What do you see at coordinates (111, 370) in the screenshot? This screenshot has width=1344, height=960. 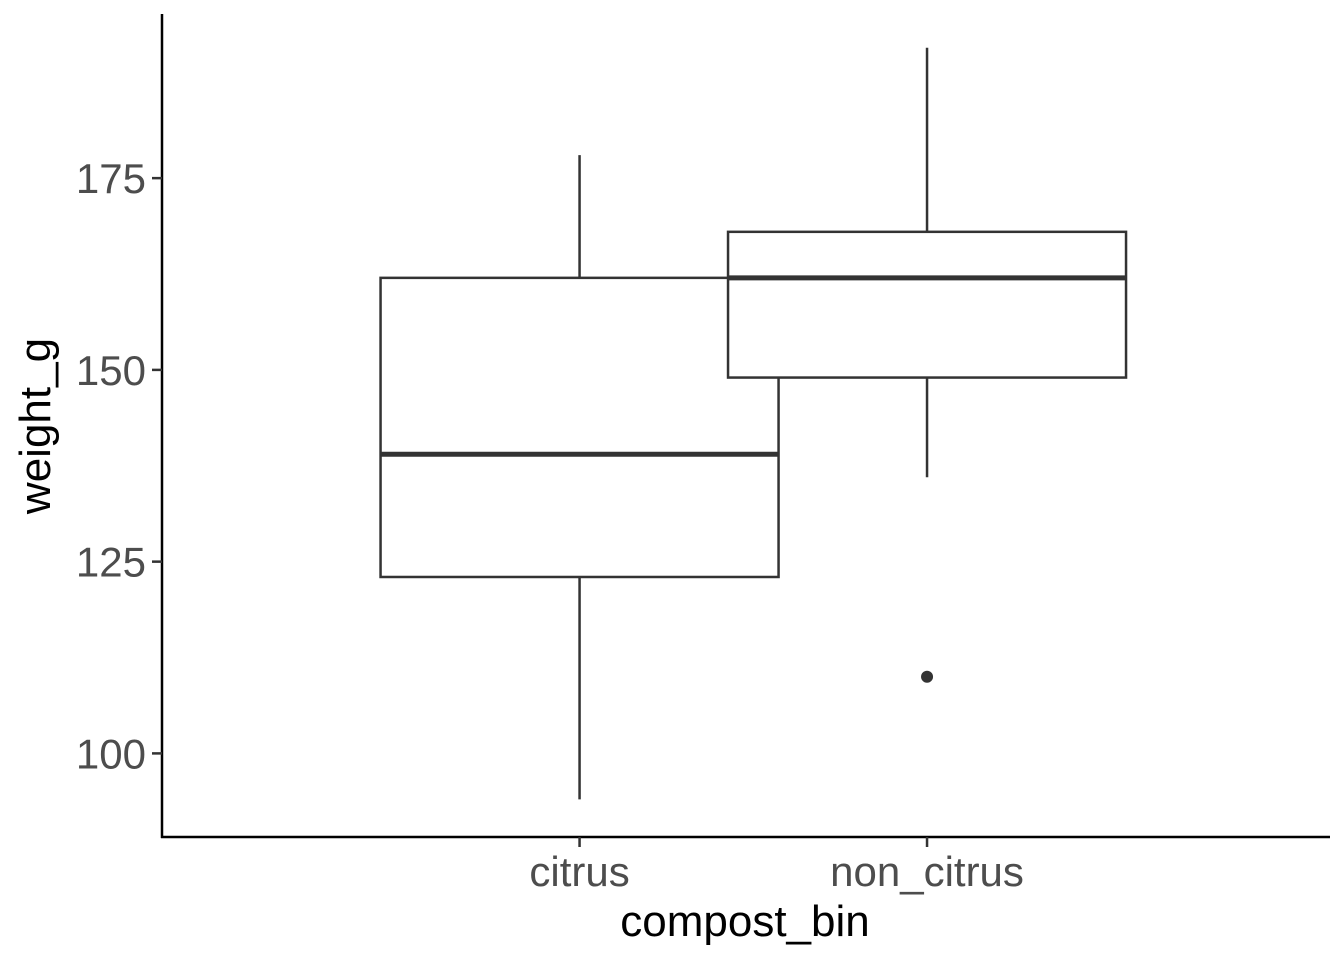 I see `y-tick-label-150: 150` at bounding box center [111, 370].